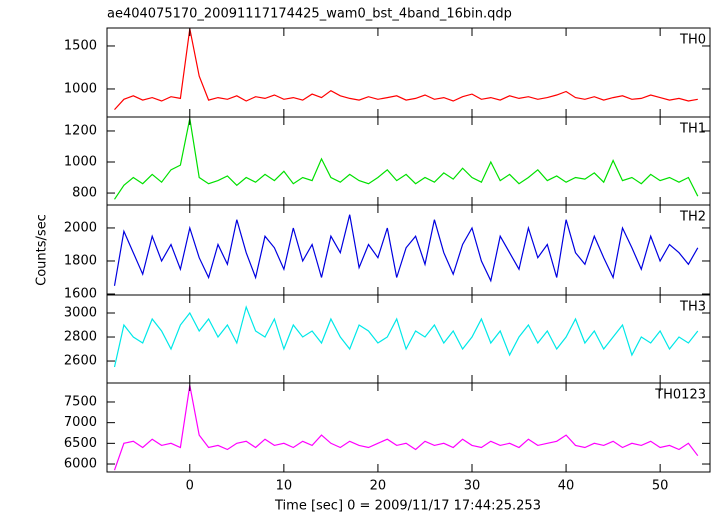  I want to click on y-tick-label: 3000, so click(80, 313).